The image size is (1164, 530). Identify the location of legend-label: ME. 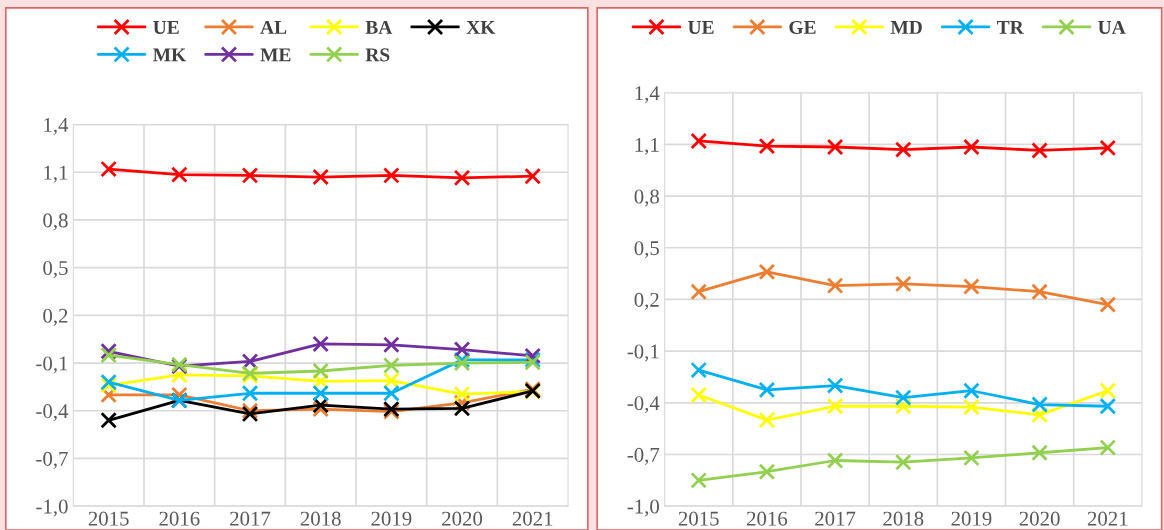
(275, 55).